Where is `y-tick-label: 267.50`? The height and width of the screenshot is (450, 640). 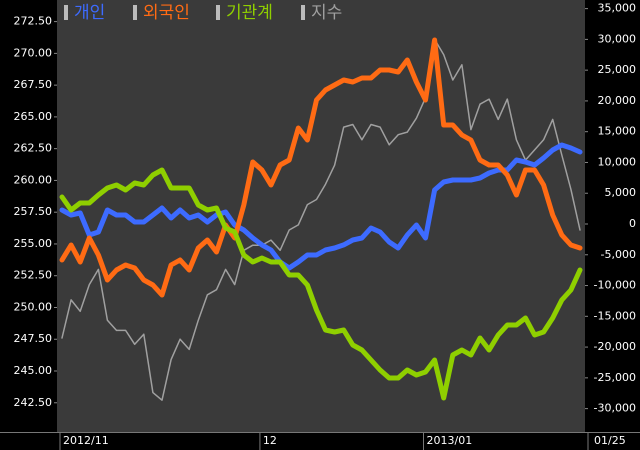 y-tick-label: 267.50 is located at coordinates (33, 84).